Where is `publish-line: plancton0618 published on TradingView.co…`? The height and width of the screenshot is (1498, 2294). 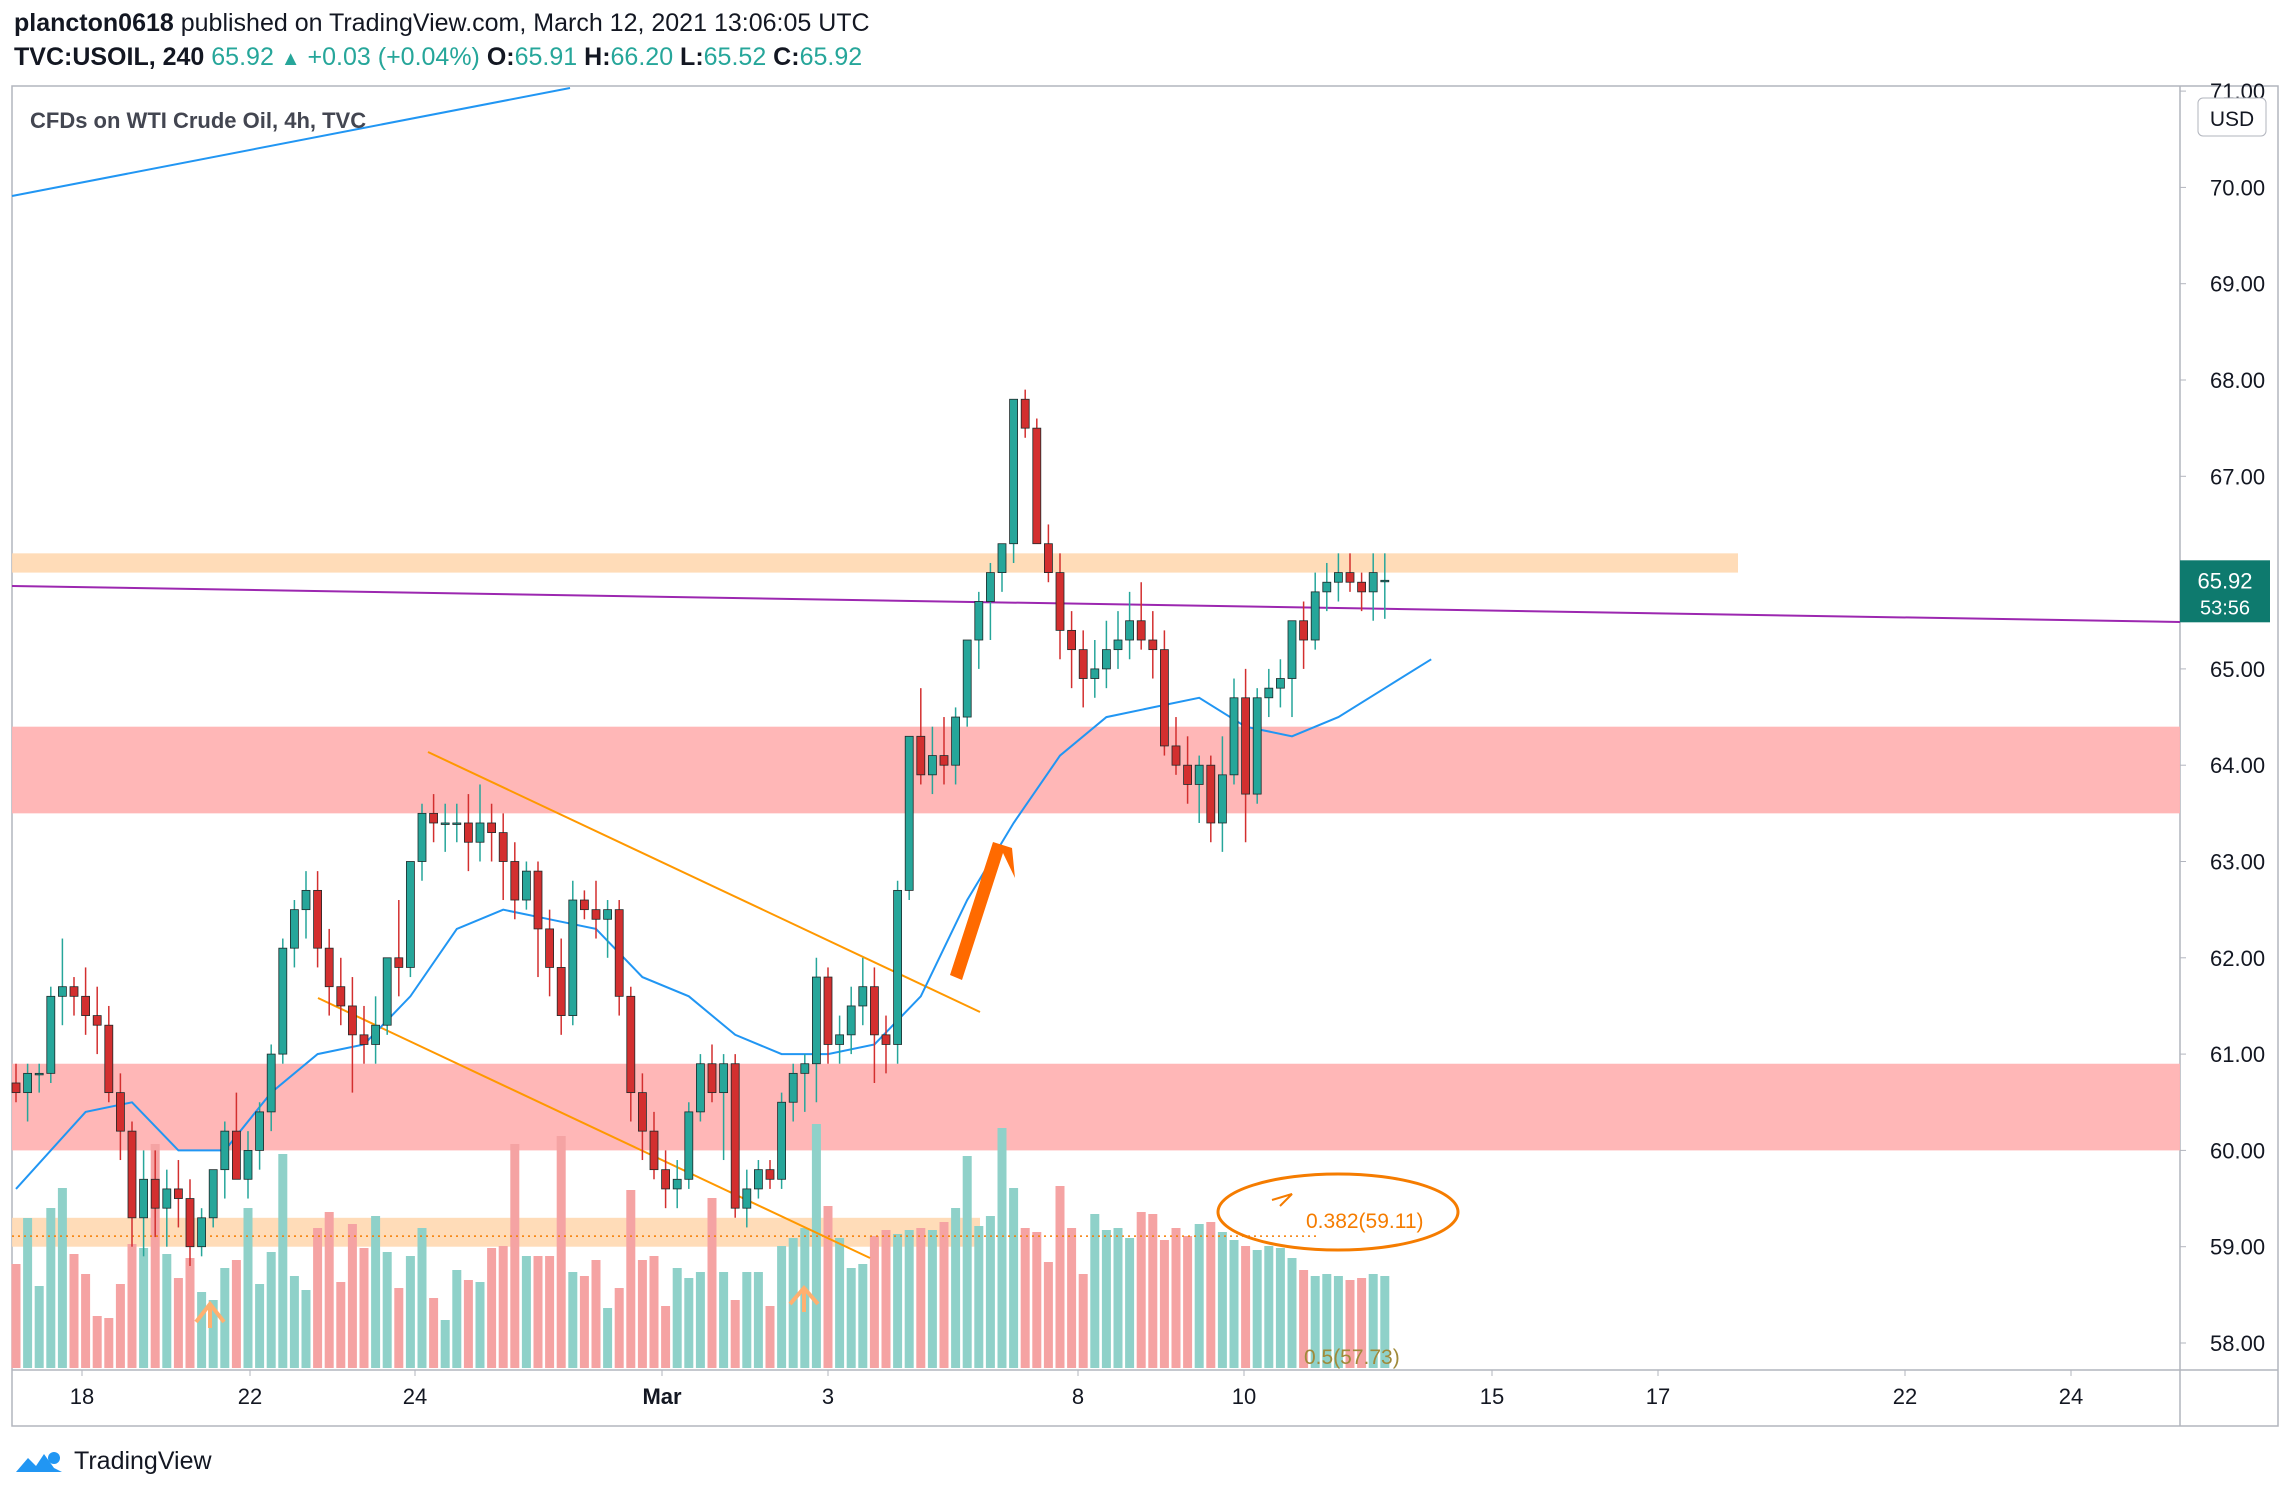 publish-line: plancton0618 published on TradingView.co… is located at coordinates (1144, 23).